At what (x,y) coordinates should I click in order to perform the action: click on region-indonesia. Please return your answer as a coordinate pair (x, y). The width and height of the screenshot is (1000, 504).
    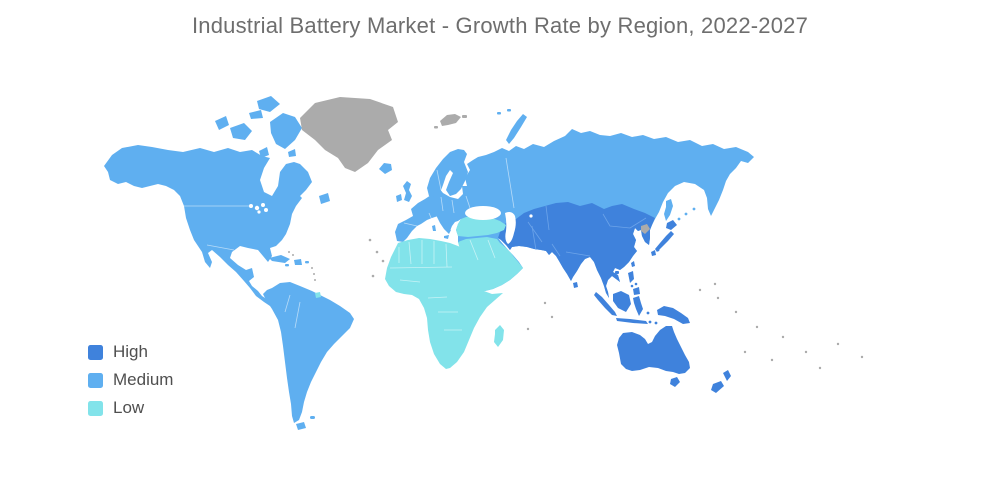
    Looking at the image, I should click on (626, 308).